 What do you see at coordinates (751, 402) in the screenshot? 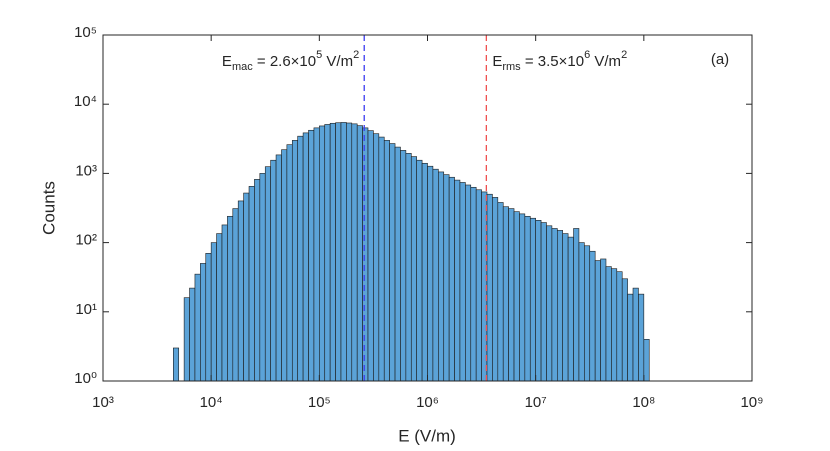
I see `x-tick-label: 10⁹` at bounding box center [751, 402].